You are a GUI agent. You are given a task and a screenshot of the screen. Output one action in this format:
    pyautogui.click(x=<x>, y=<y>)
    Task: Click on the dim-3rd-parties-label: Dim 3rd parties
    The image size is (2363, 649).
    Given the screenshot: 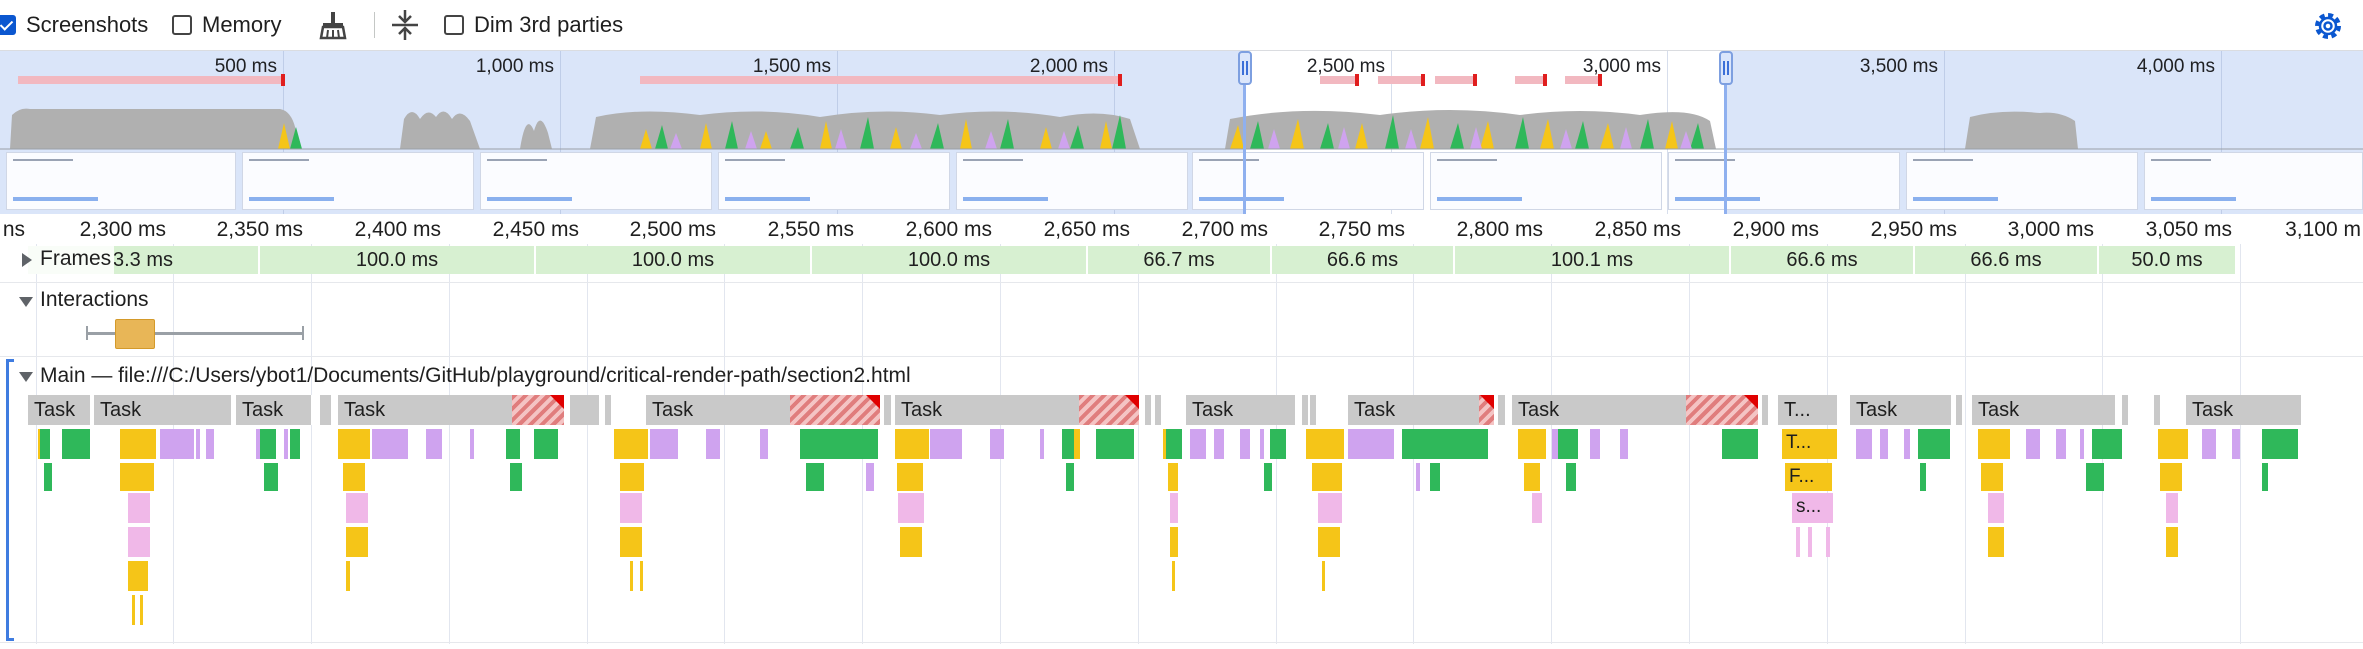 What is the action you would take?
    pyautogui.click(x=549, y=24)
    